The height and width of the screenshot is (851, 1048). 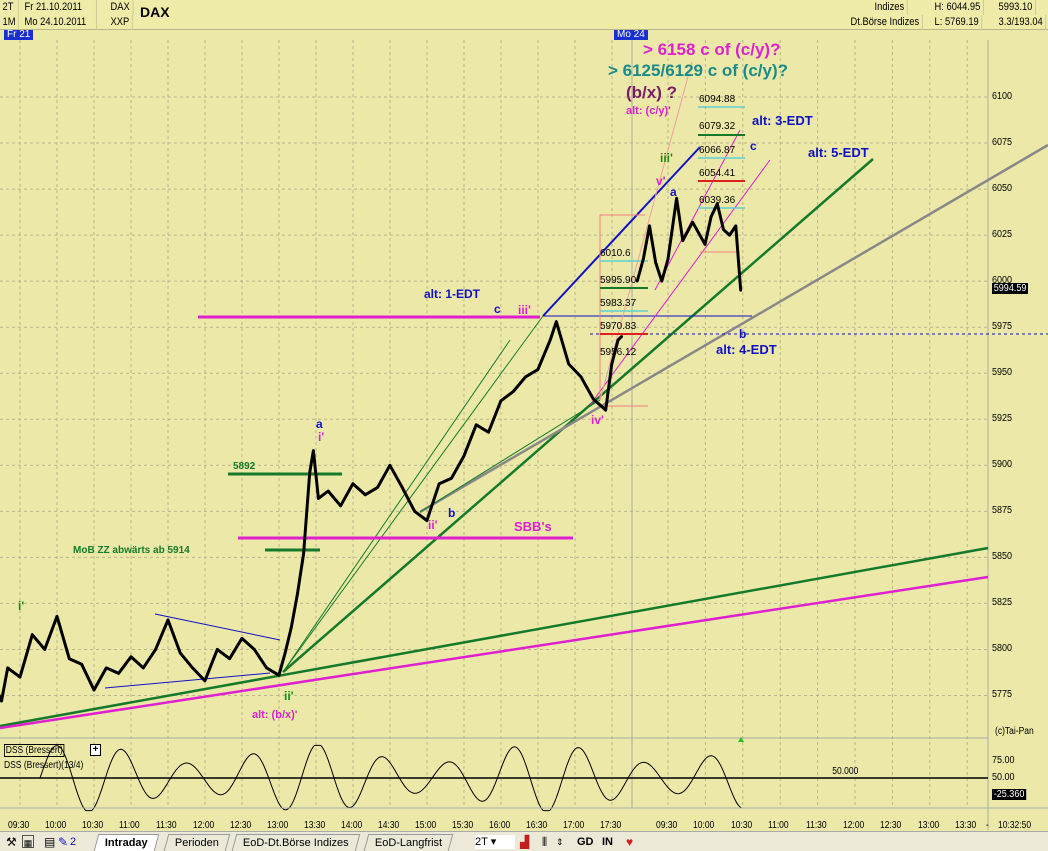 What do you see at coordinates (560, 842) in the screenshot?
I see `spinner-icon: ⇕` at bounding box center [560, 842].